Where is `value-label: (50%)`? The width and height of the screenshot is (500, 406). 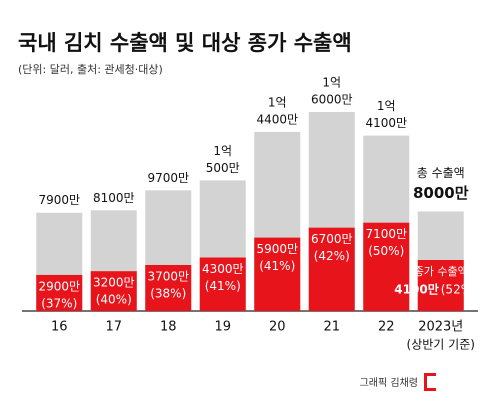
value-label: (50%) is located at coordinates (386, 251).